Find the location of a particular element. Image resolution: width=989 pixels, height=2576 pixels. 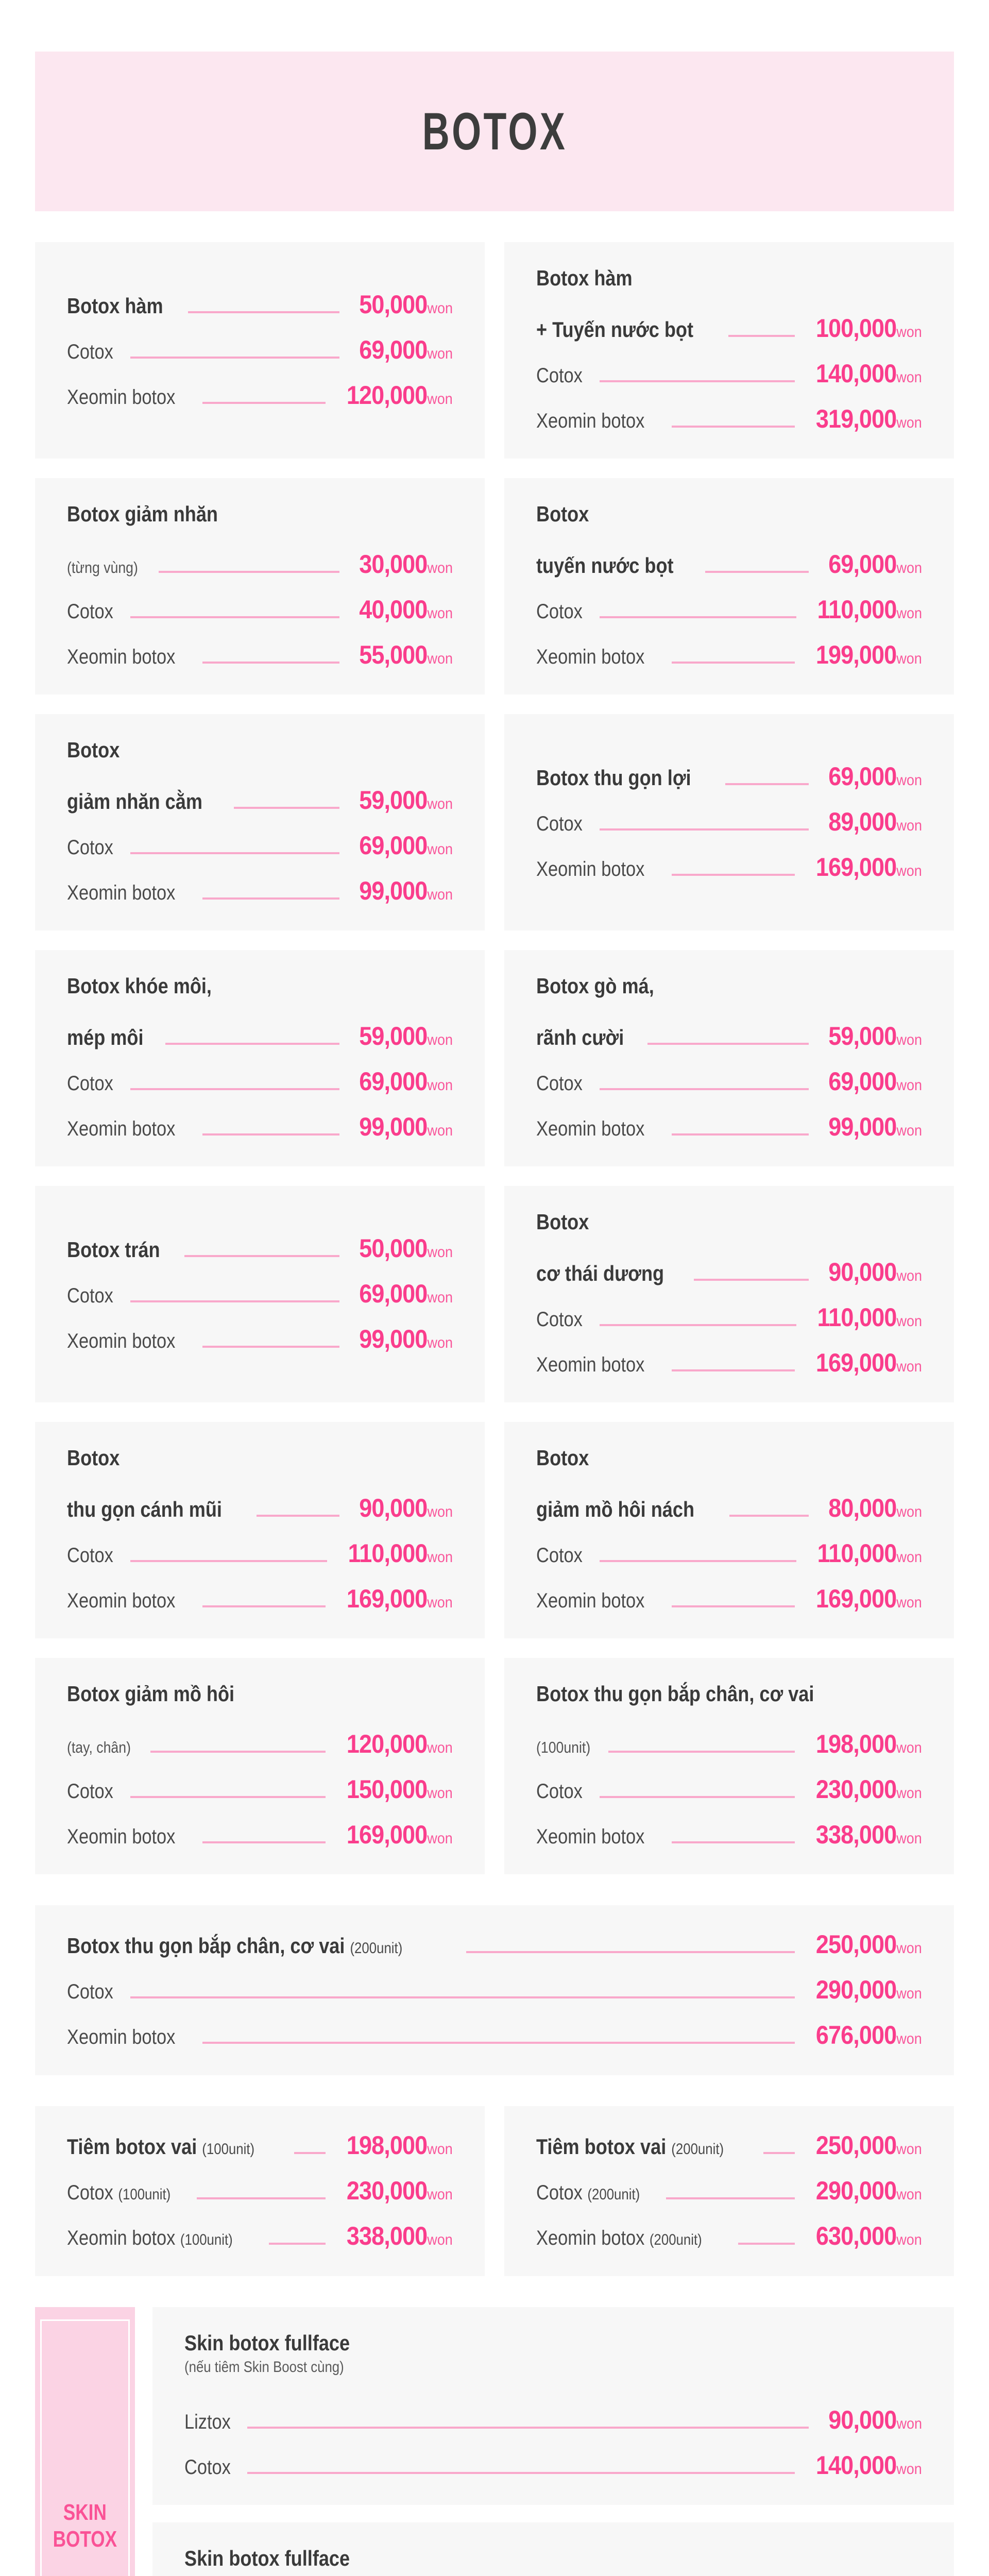

price-number: 338,000 is located at coordinates (856, 1834).